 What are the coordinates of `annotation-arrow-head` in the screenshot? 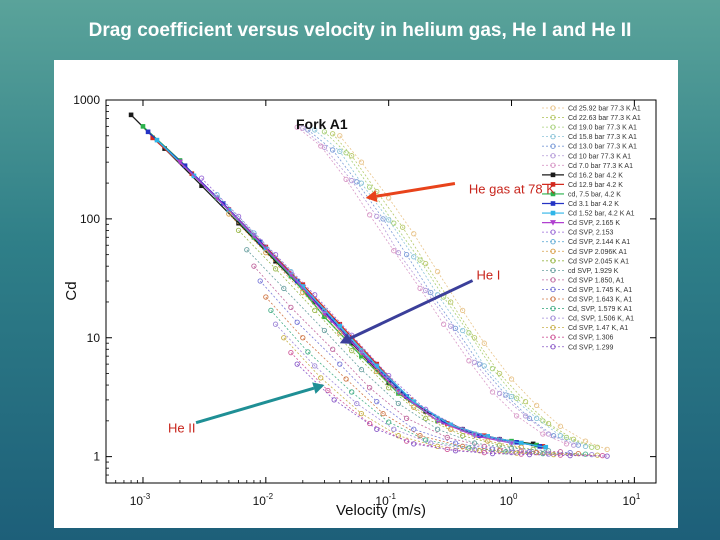 It's located at (346, 338).